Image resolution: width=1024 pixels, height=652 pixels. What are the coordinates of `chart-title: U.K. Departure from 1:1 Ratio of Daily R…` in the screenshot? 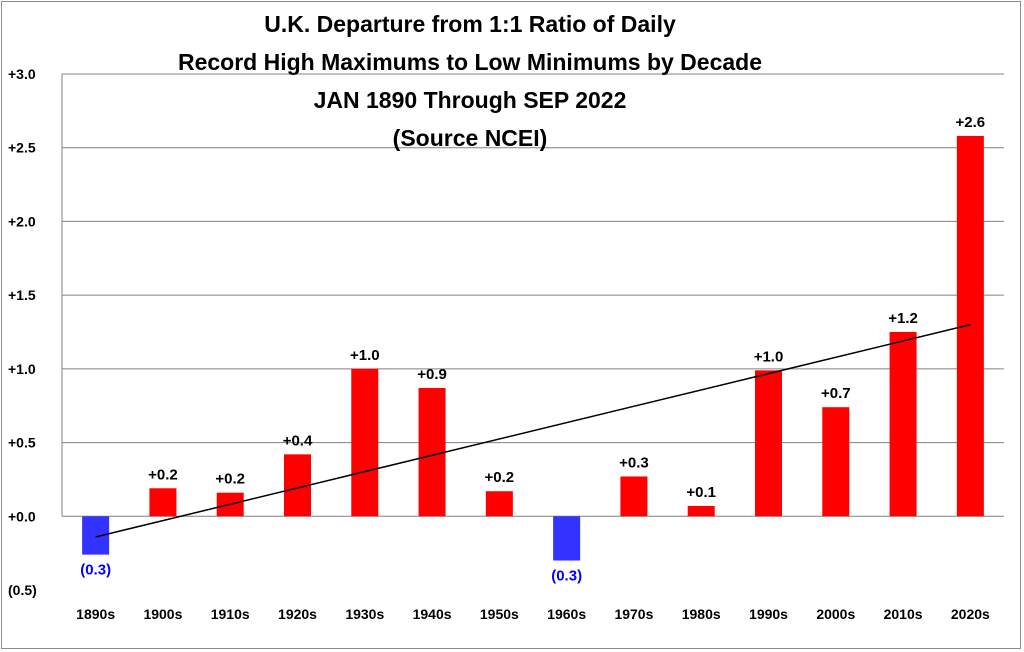 It's located at (470, 81).